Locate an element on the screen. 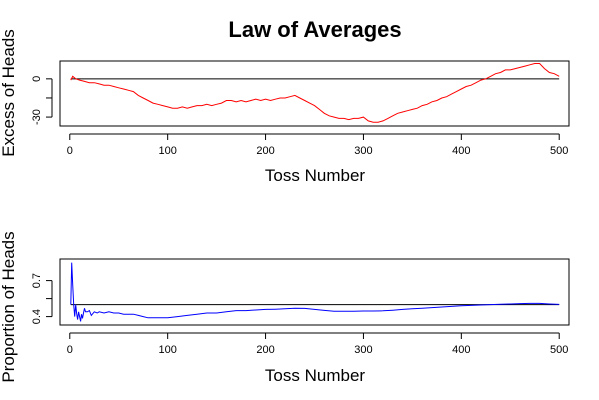  y-axis-label: Excess of Heads is located at coordinates (9, 93).